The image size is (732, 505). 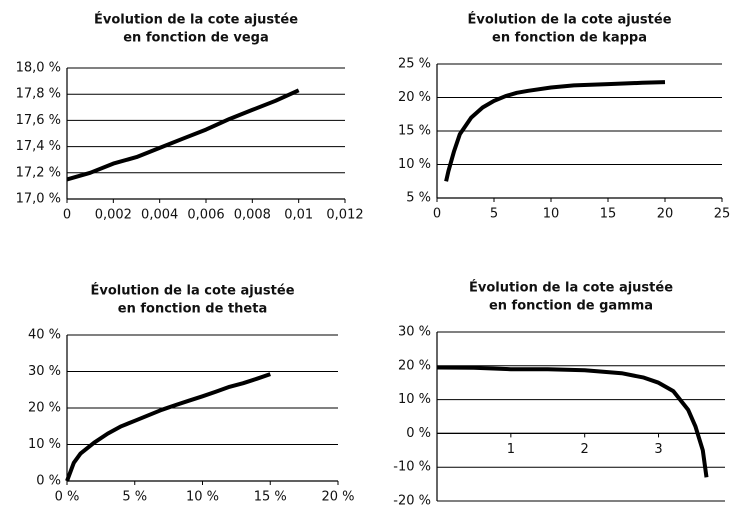 What do you see at coordinates (551, 214) in the screenshot?
I see `x-tick-label: 10` at bounding box center [551, 214].